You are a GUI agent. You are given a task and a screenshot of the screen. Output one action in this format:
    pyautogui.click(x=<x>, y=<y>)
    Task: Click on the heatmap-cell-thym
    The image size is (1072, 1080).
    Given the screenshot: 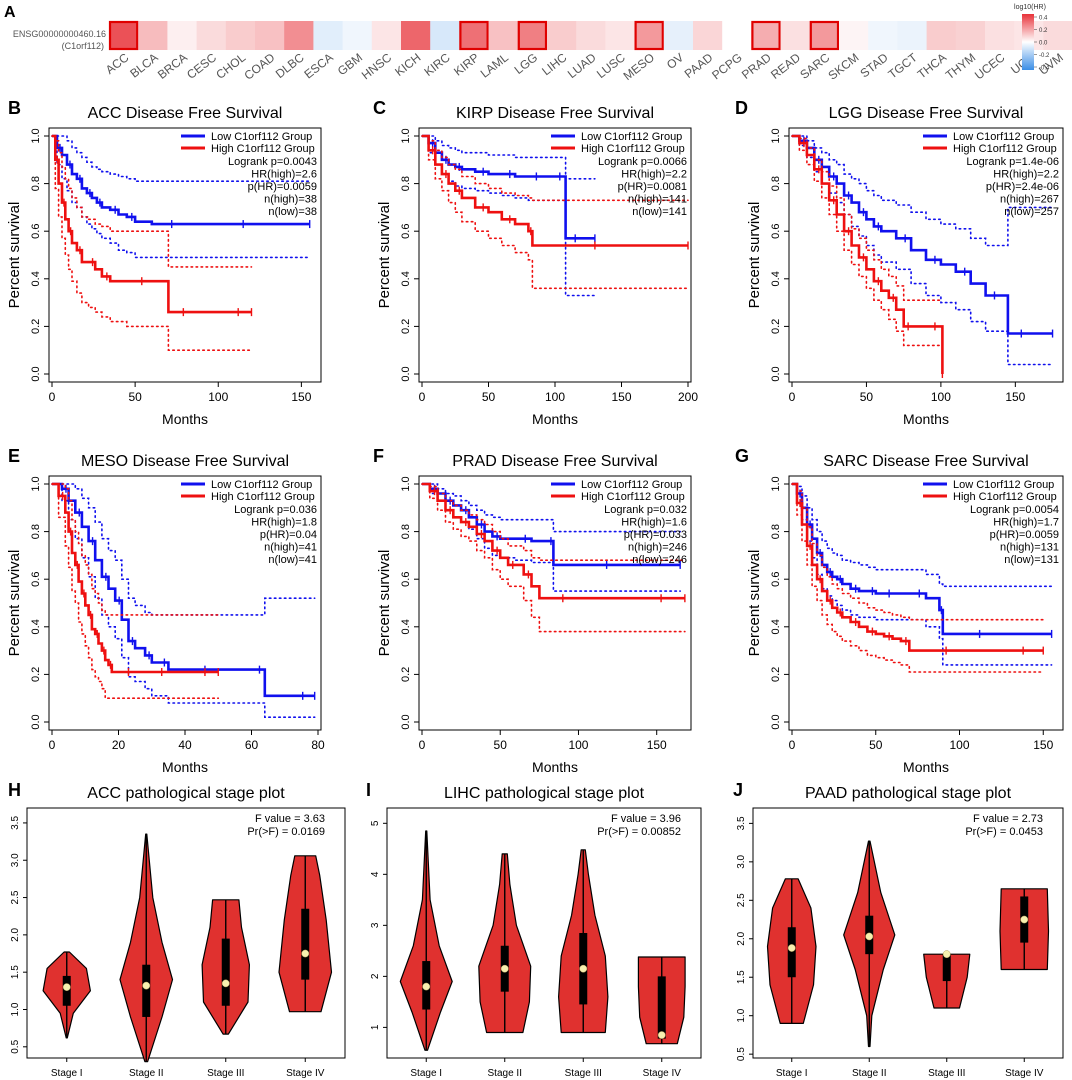 What is the action you would take?
    pyautogui.click(x=970, y=35)
    